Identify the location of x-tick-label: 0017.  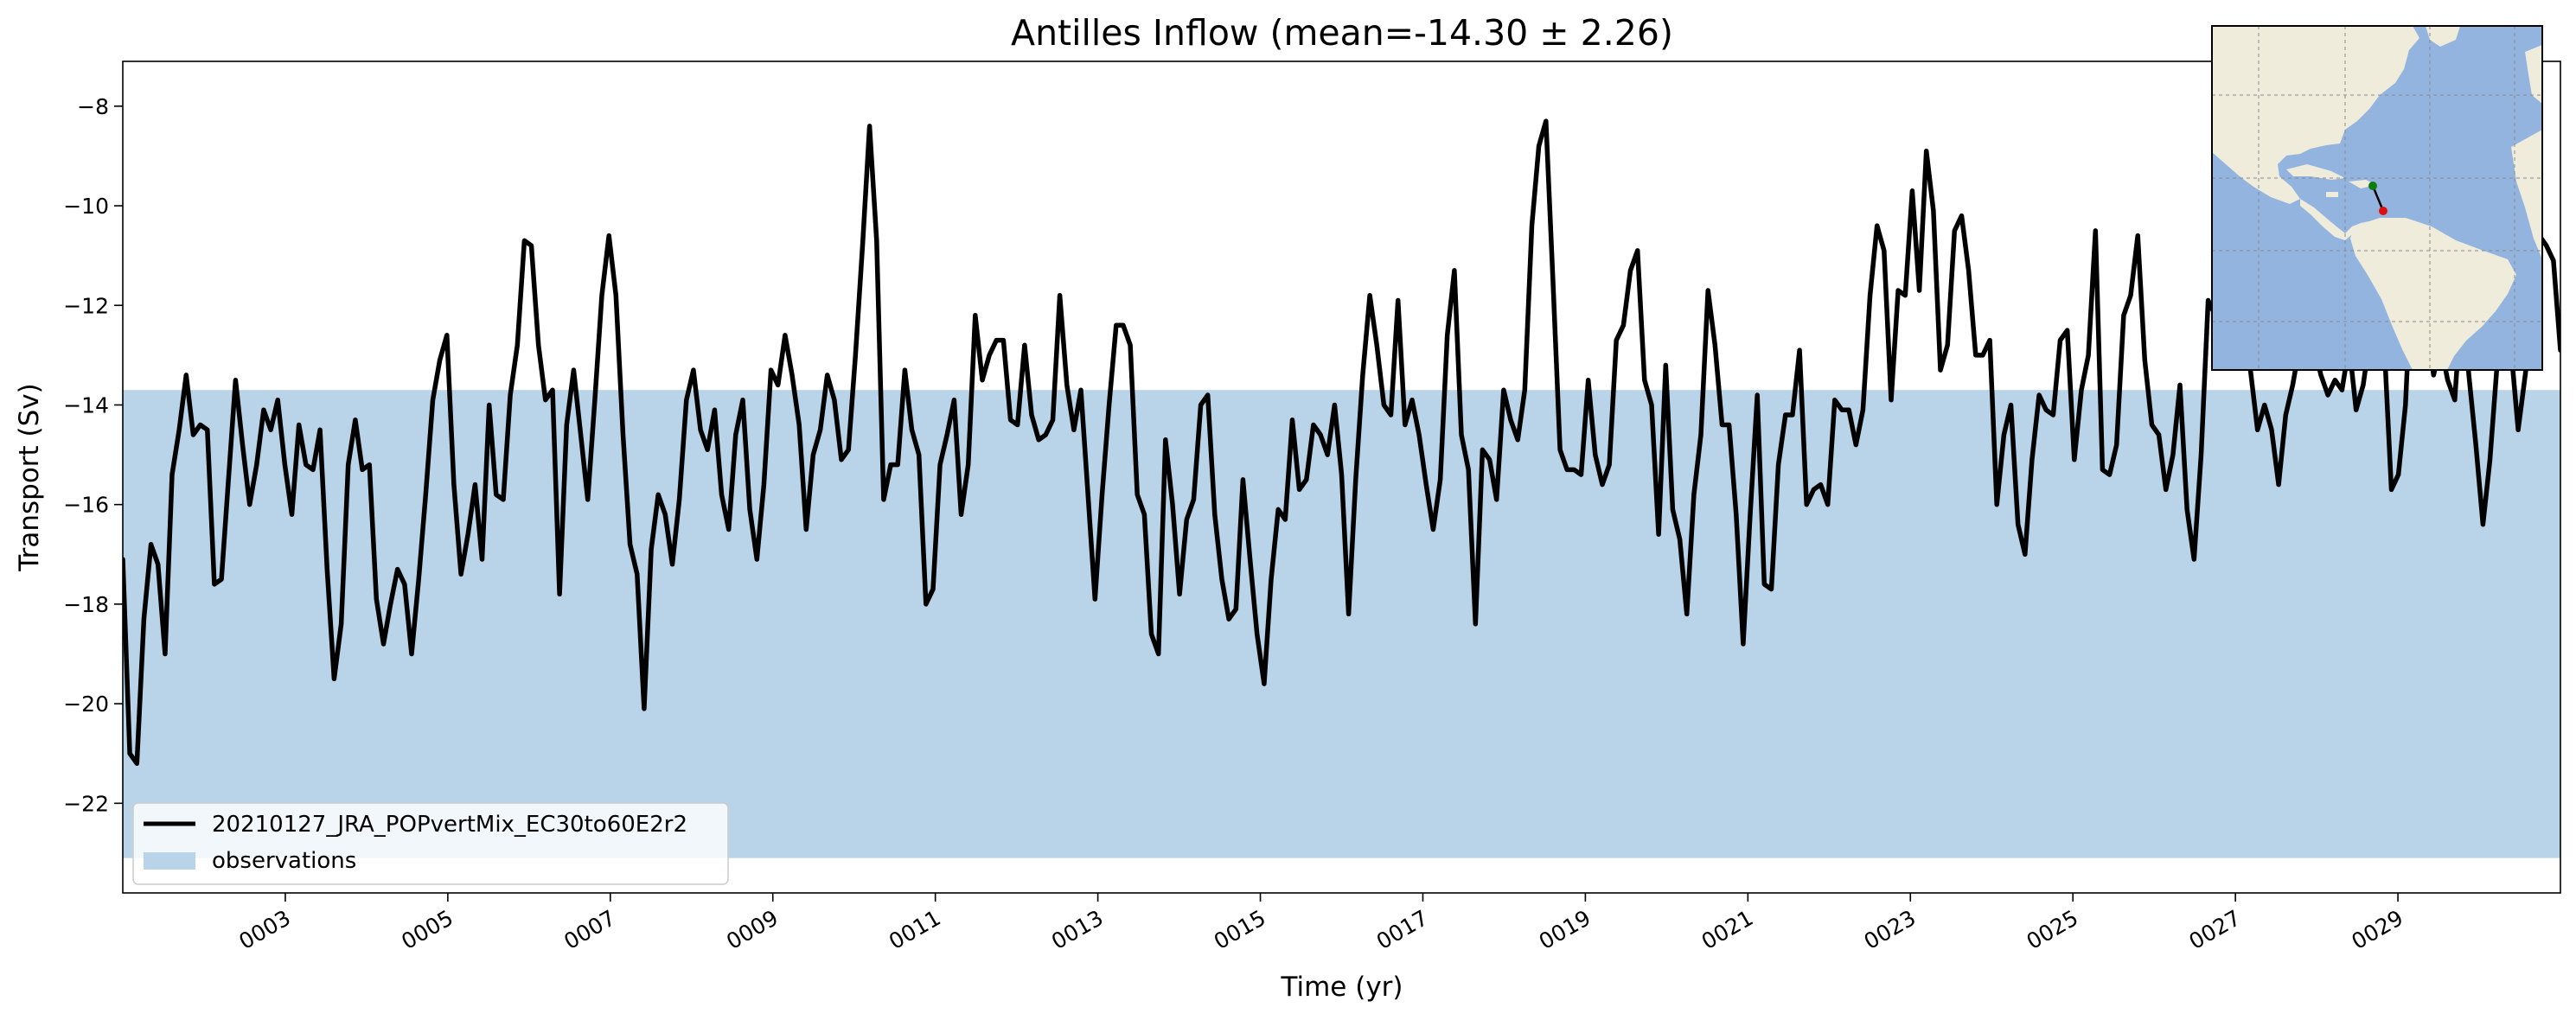
(1403, 930).